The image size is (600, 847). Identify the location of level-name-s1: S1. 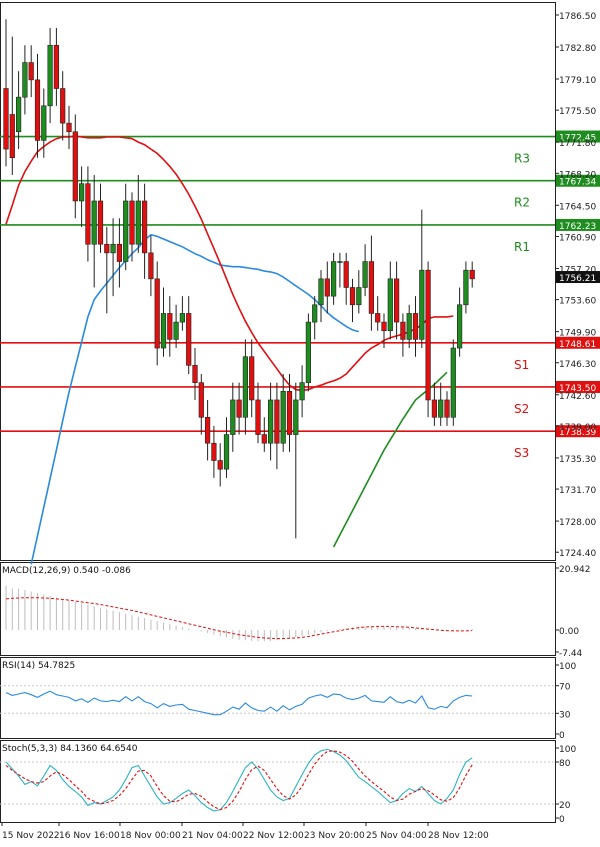
(521, 365).